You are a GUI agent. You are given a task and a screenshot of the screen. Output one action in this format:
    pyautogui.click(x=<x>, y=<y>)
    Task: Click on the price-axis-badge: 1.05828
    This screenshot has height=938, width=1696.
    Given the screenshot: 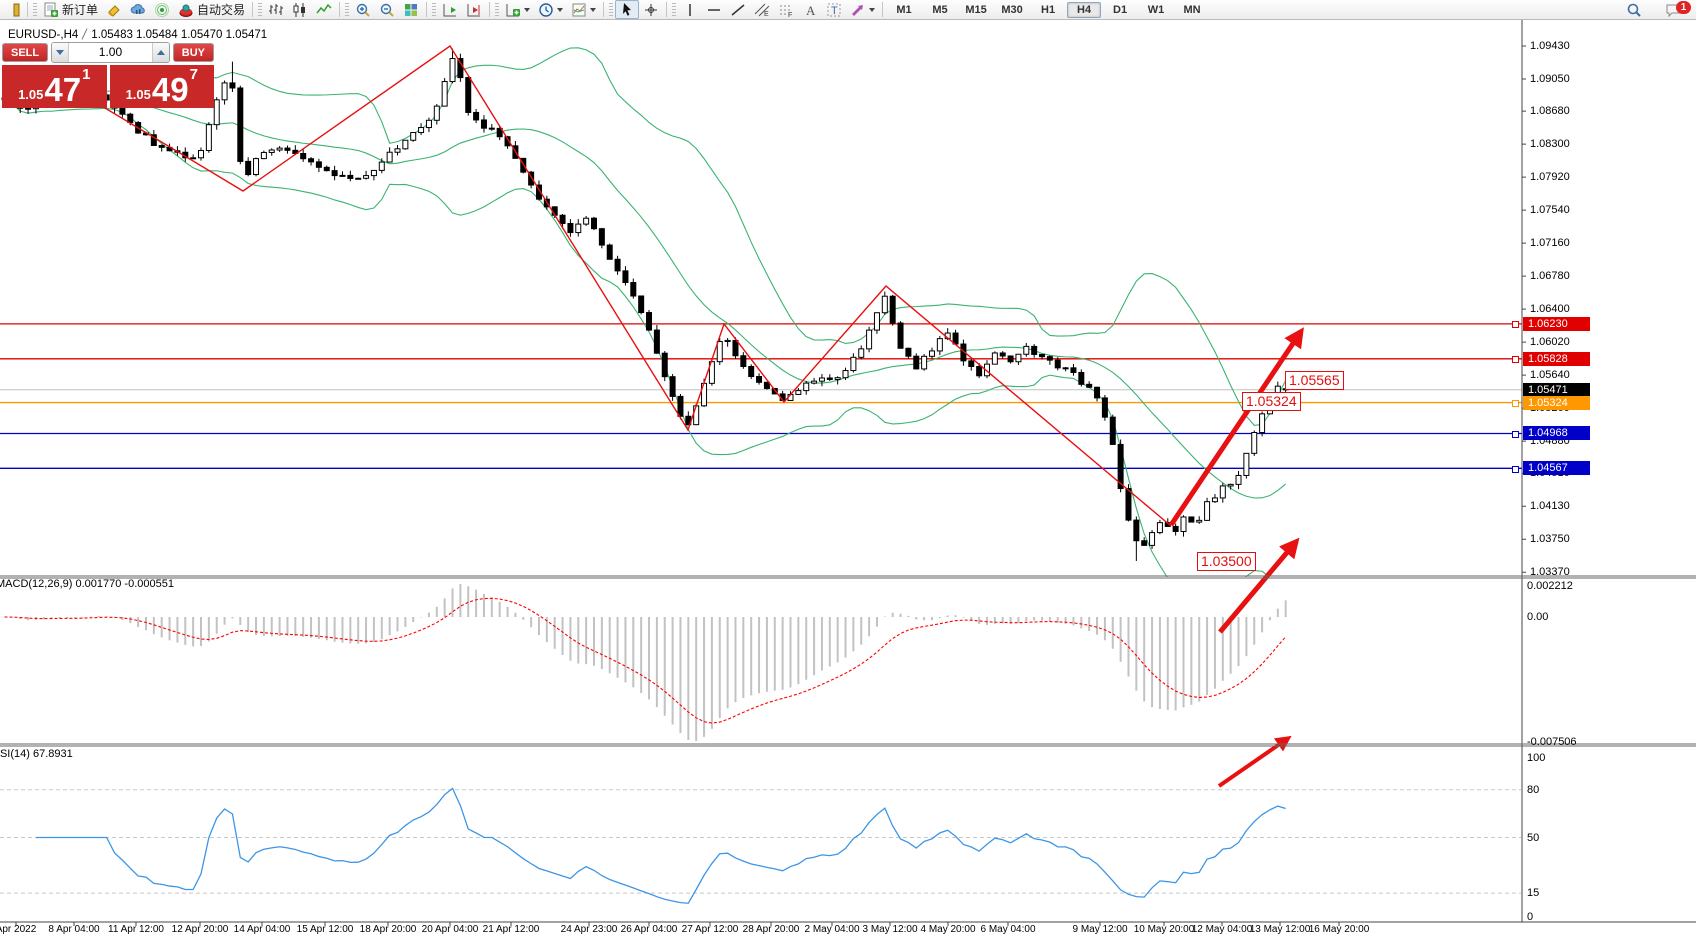 What is the action you would take?
    pyautogui.click(x=1556, y=358)
    